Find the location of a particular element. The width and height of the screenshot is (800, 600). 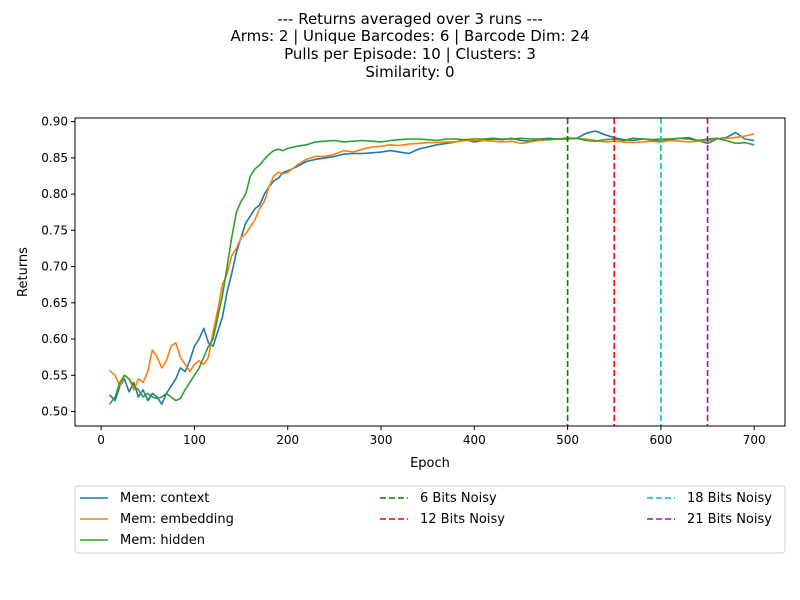

x-axis-label: Epoch is located at coordinates (430, 463).